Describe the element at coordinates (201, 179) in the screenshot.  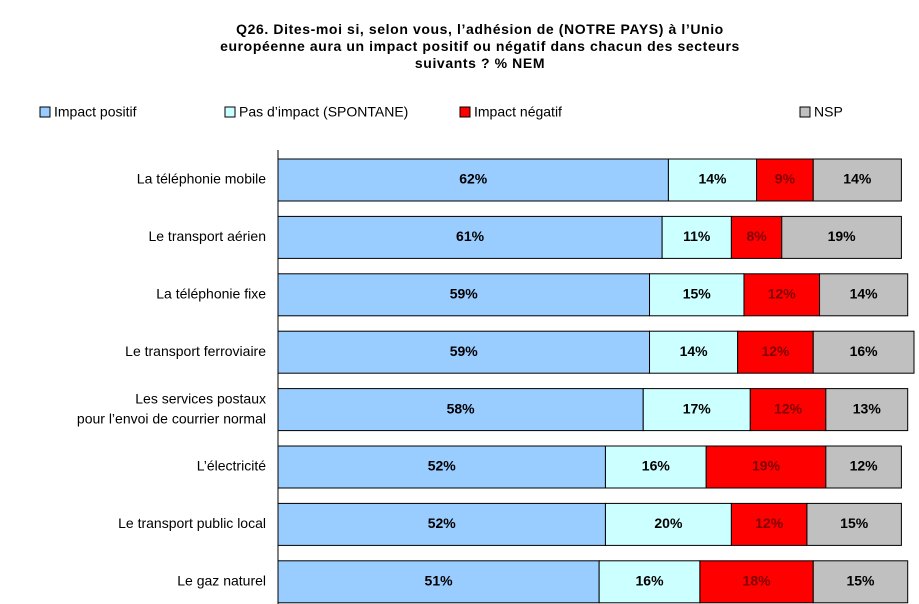
I see `category-label: La téléphonie mobile` at that location.